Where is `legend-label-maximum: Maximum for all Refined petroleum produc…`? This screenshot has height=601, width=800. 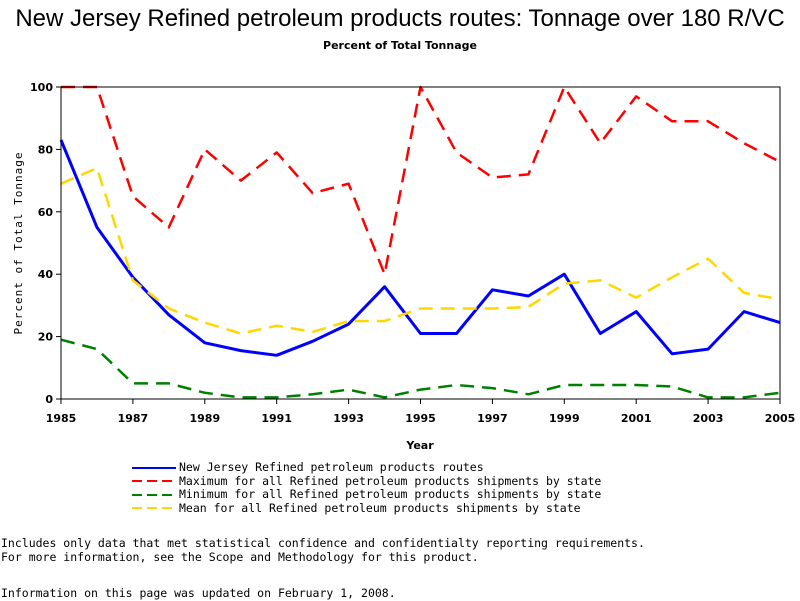 legend-label-maximum: Maximum for all Refined petroleum produc… is located at coordinates (390, 480).